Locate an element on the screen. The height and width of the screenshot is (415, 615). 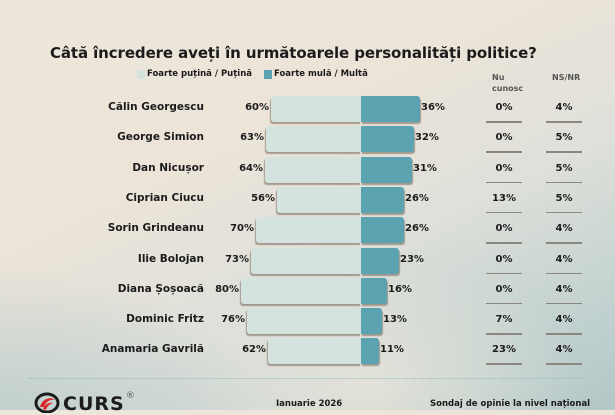
chart-row: Călin Georgescu 60% 36% 0% 4% is located at coordinates (307, 110).